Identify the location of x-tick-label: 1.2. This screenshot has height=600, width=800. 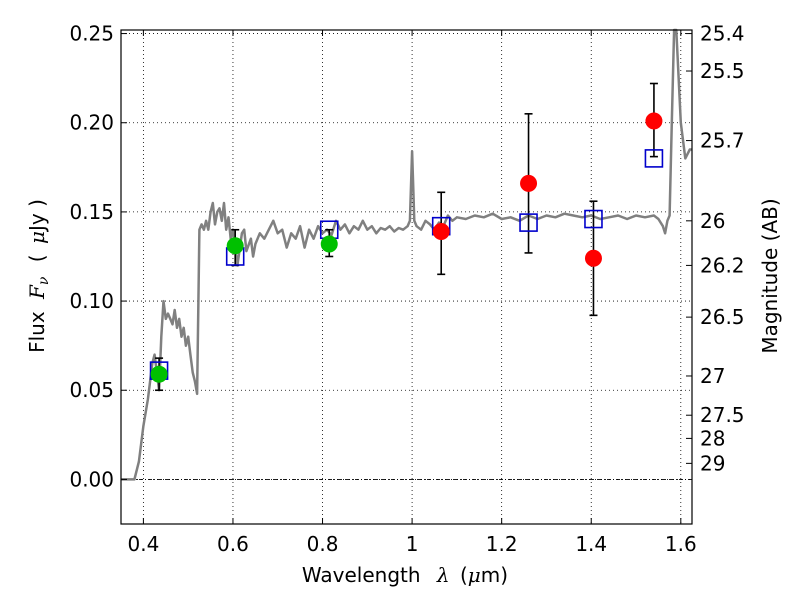
(502, 544).